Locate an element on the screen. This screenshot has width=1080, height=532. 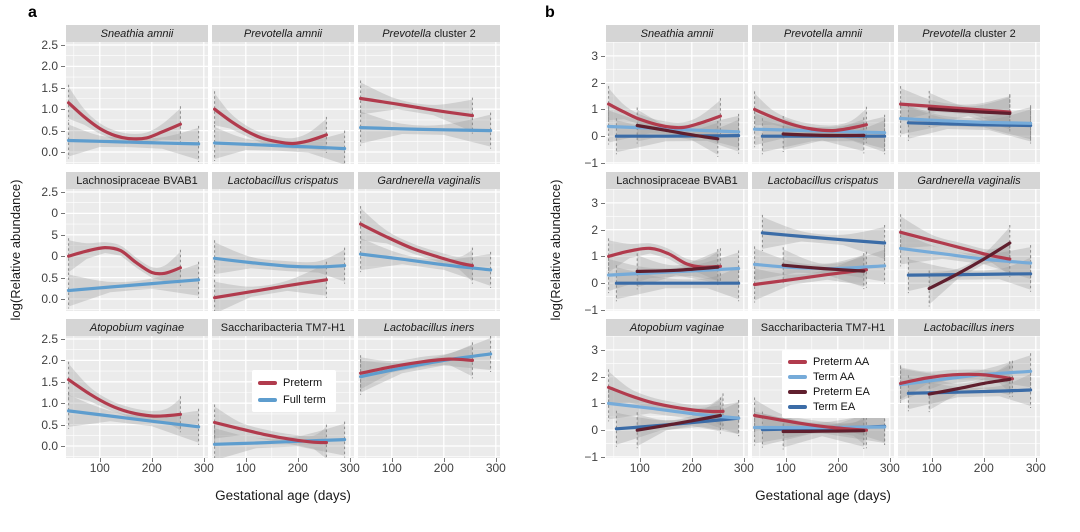
strip-title-text: Prevotella amnii is located at coordinates (283, 33).